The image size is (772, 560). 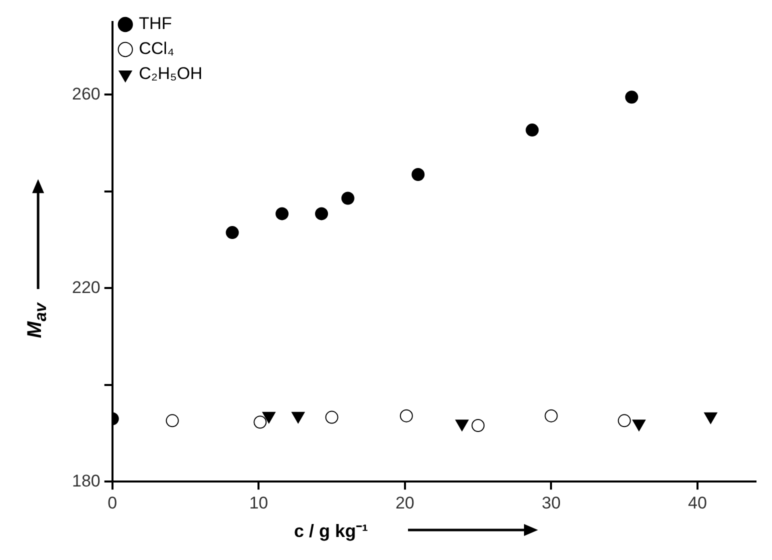 I want to click on y-tick-label: 260, so click(x=86, y=94).